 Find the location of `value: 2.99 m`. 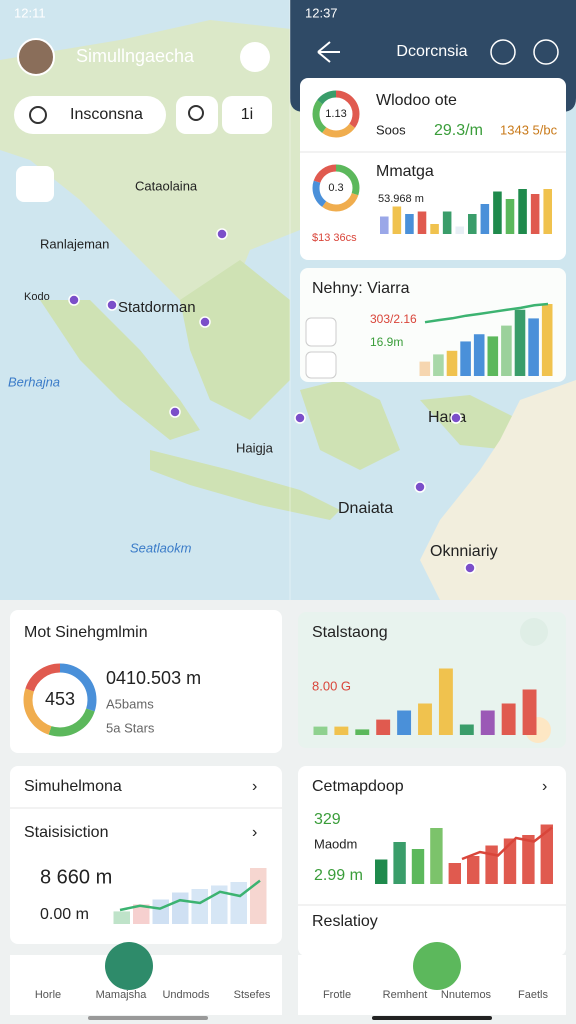

value: 2.99 m is located at coordinates (338, 875).